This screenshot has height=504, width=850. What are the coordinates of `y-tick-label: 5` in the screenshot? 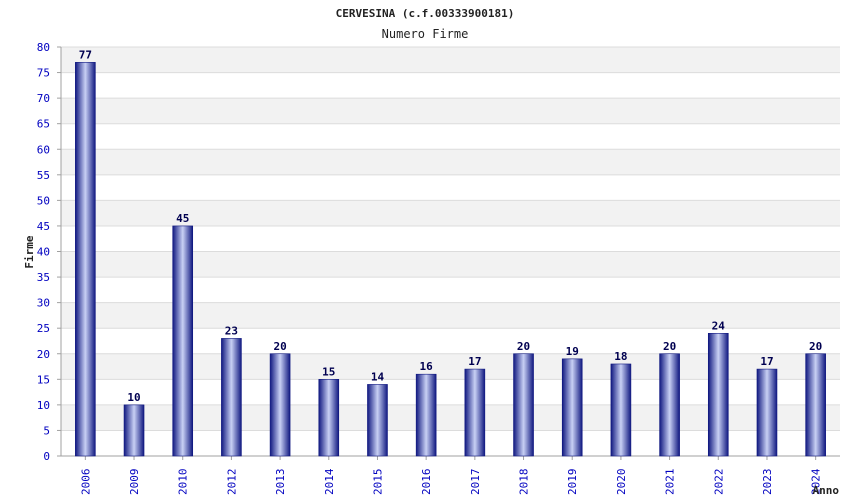 It's located at (46, 430).